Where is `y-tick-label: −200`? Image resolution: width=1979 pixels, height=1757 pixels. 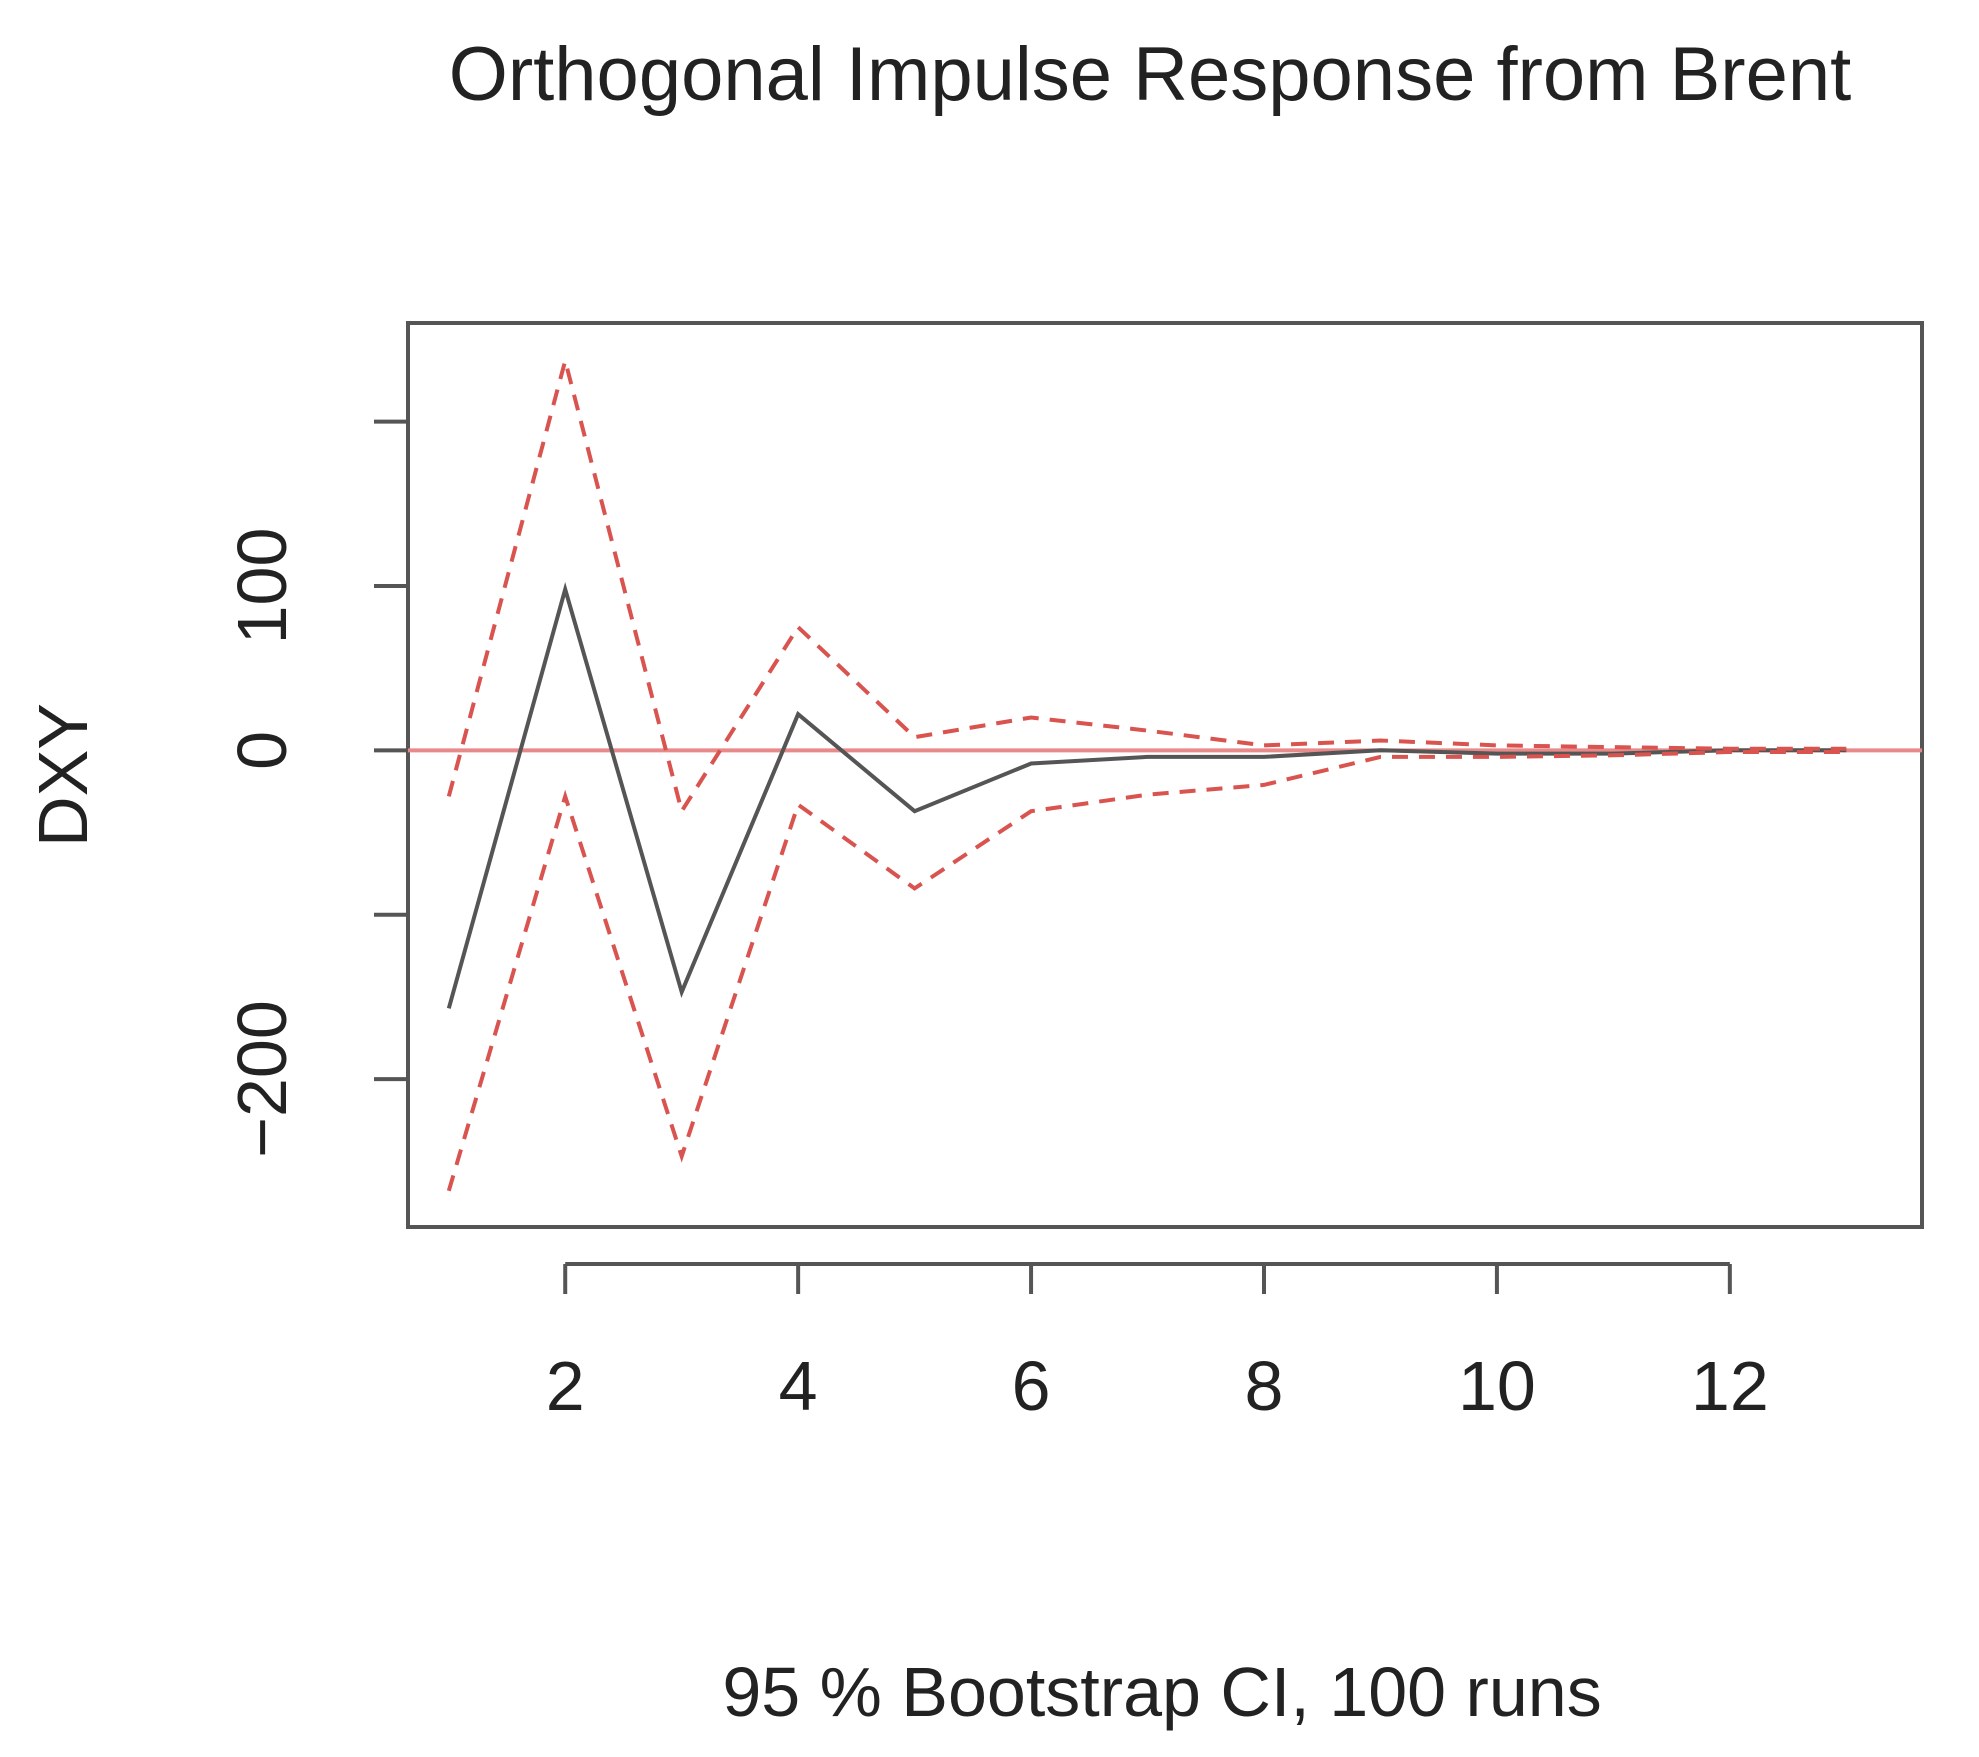
y-tick-label: −200 is located at coordinates (262, 1079).